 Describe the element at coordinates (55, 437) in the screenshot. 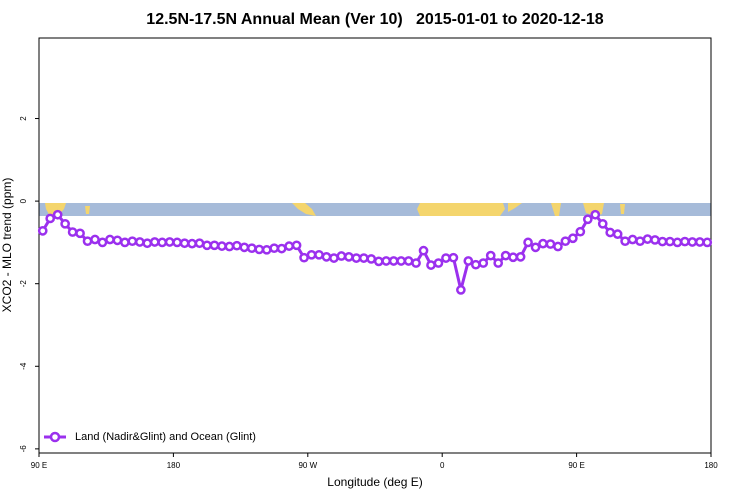

I see `legend-marker` at that location.